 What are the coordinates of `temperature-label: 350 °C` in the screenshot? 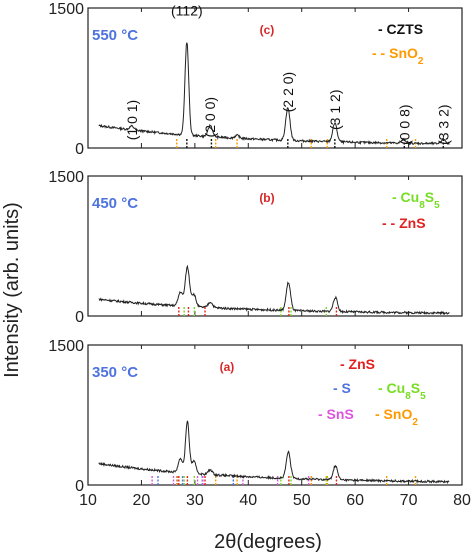 It's located at (115, 372).